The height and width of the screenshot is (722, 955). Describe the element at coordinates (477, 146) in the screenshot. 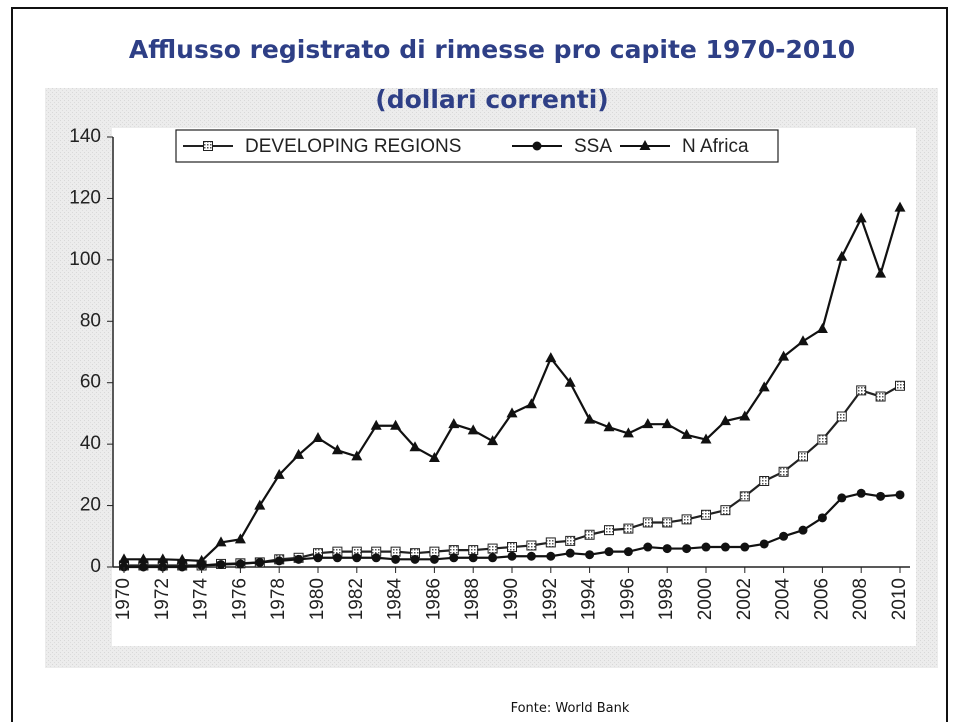

I see `legend-box` at that location.